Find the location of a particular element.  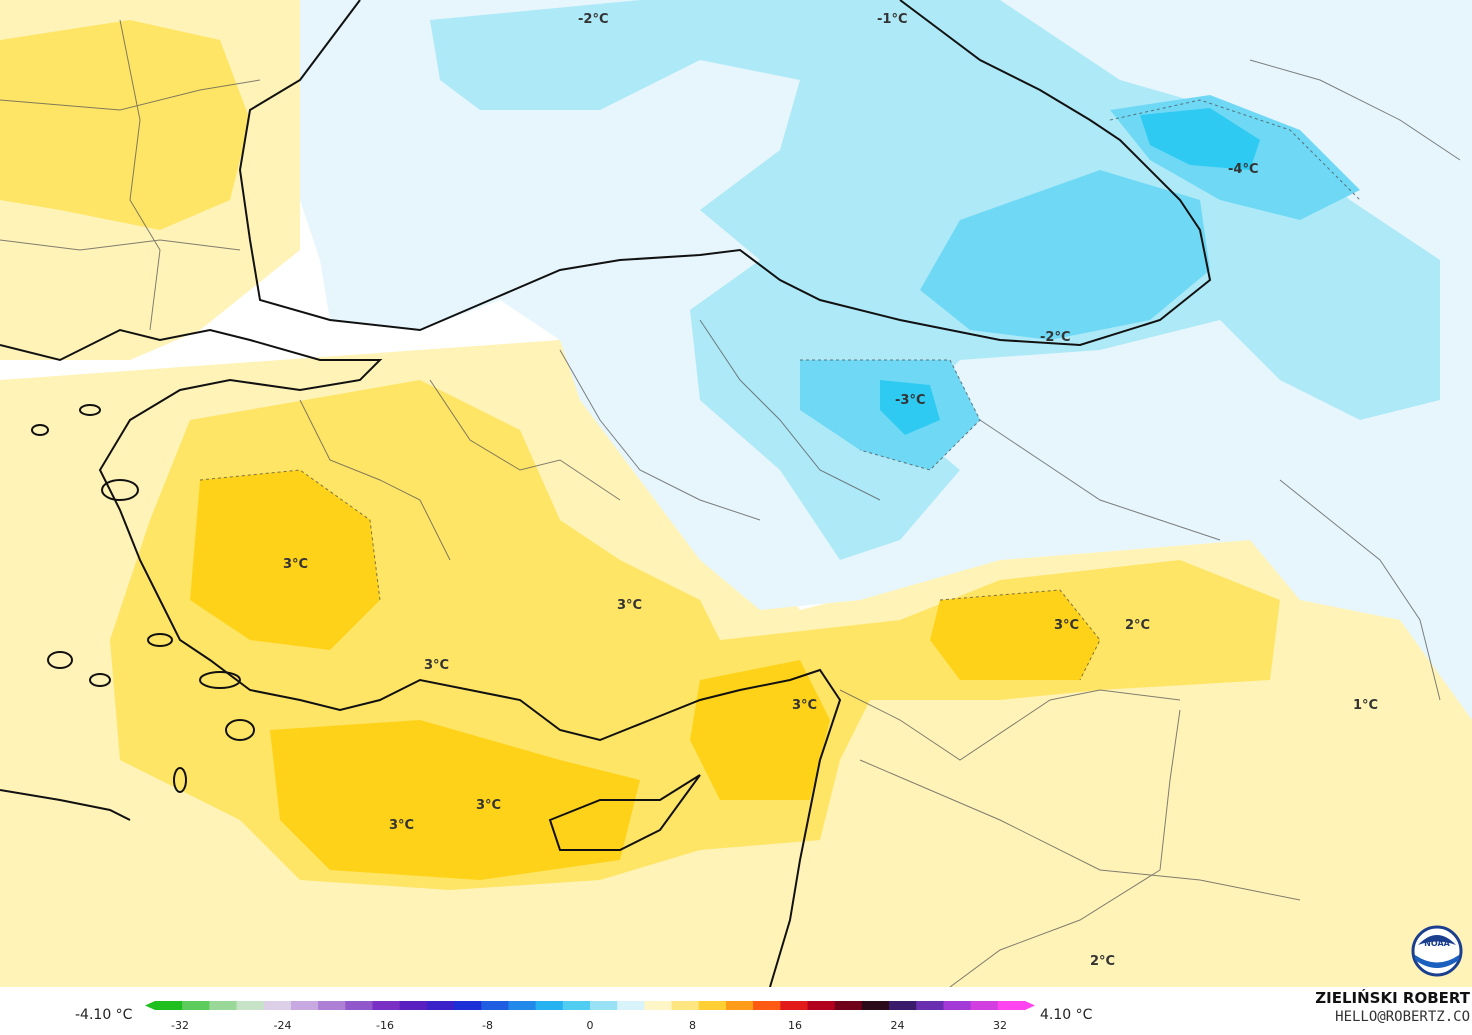

colorbar-tick-label: 0 is located at coordinates (590, 1025).